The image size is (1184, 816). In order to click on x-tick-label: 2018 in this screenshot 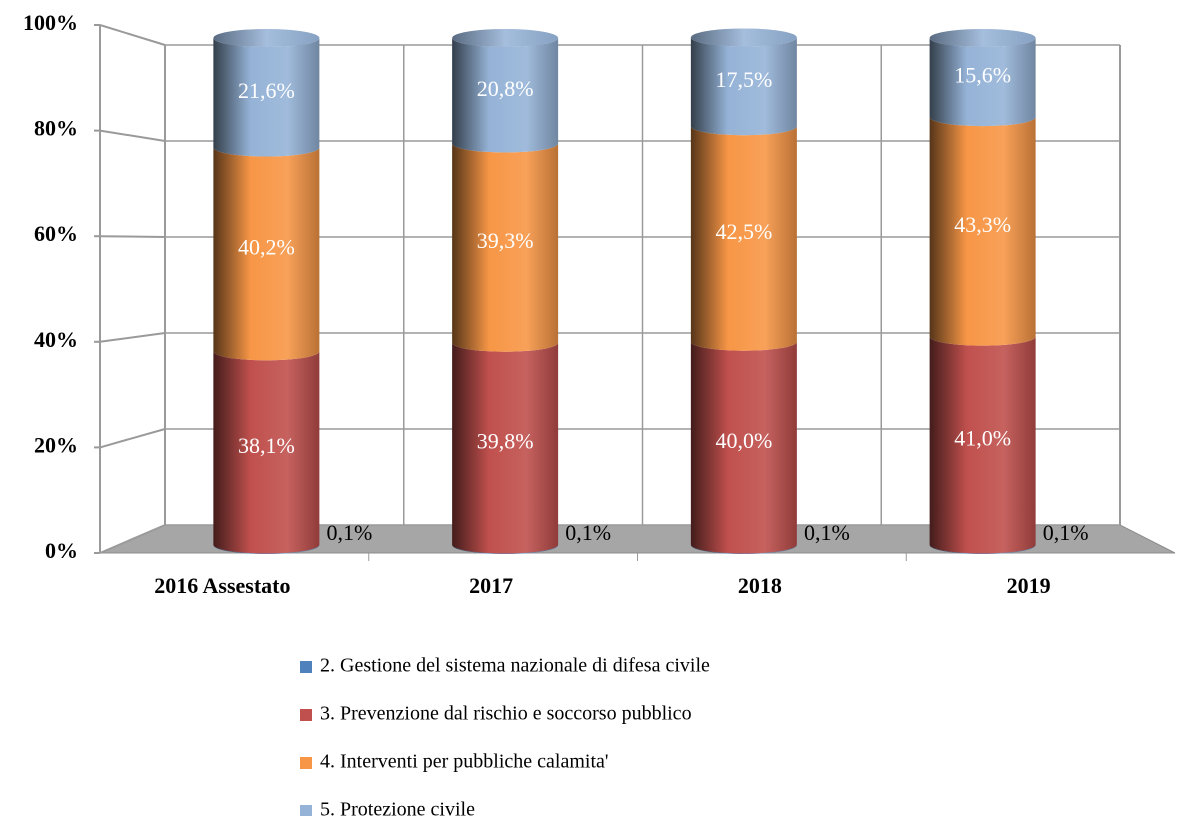, I will do `click(760, 585)`.